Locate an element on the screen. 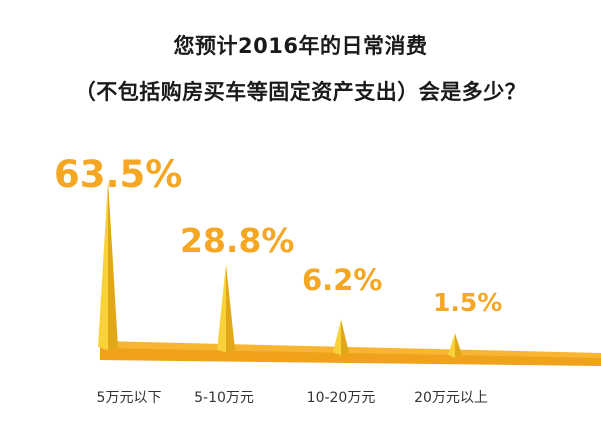 This screenshot has height=438, width=601. bar-2-light-face is located at coordinates (221, 308).